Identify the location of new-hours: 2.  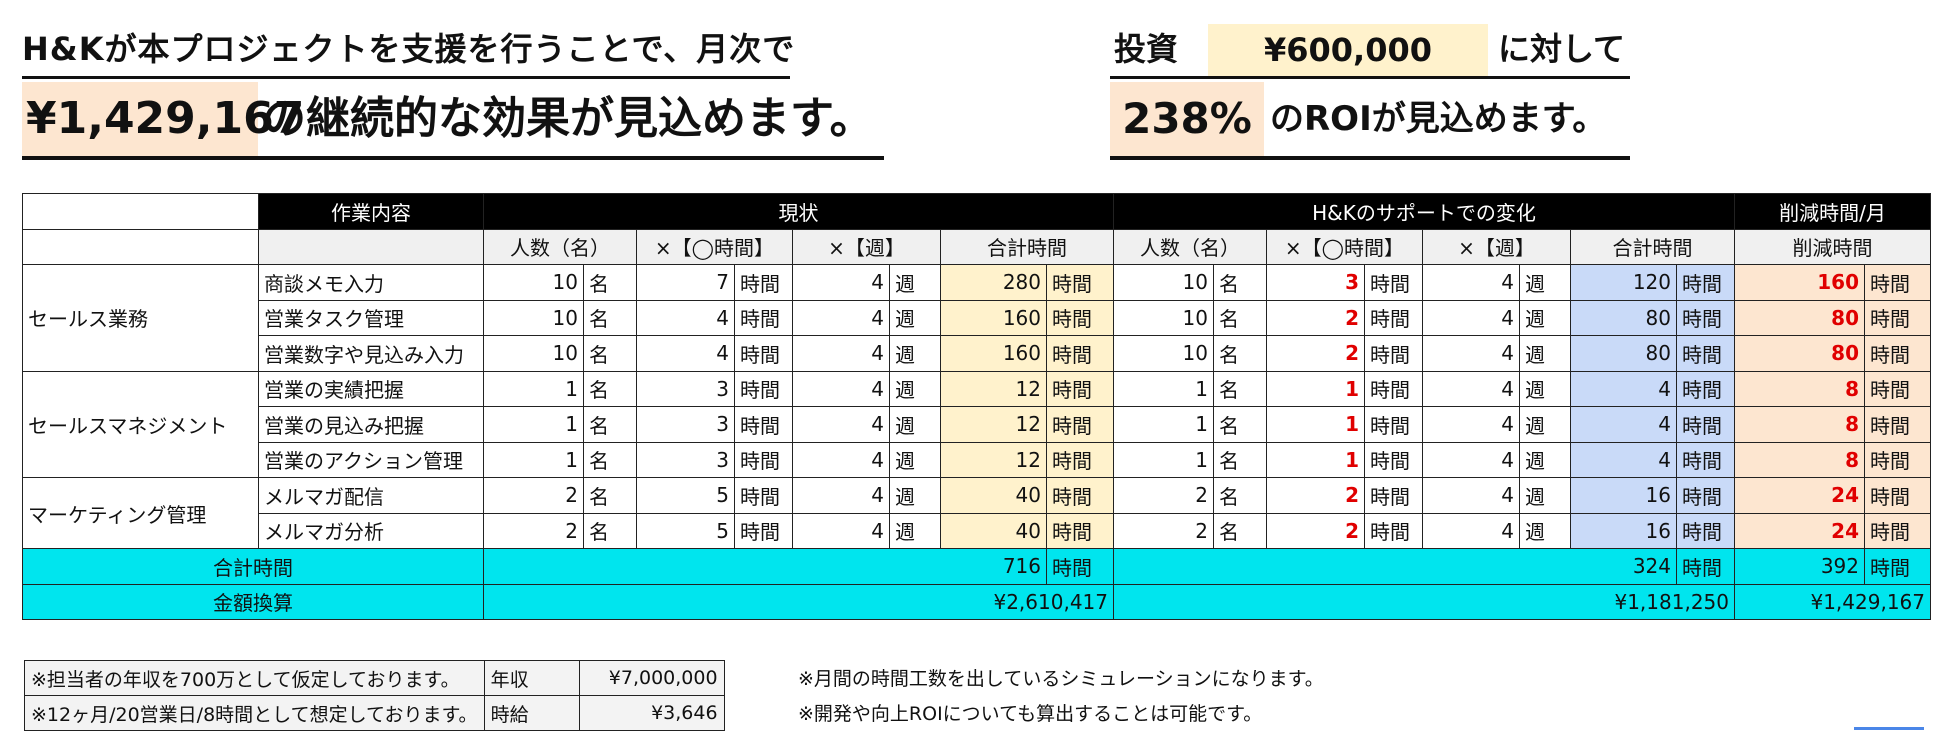
(1315, 317).